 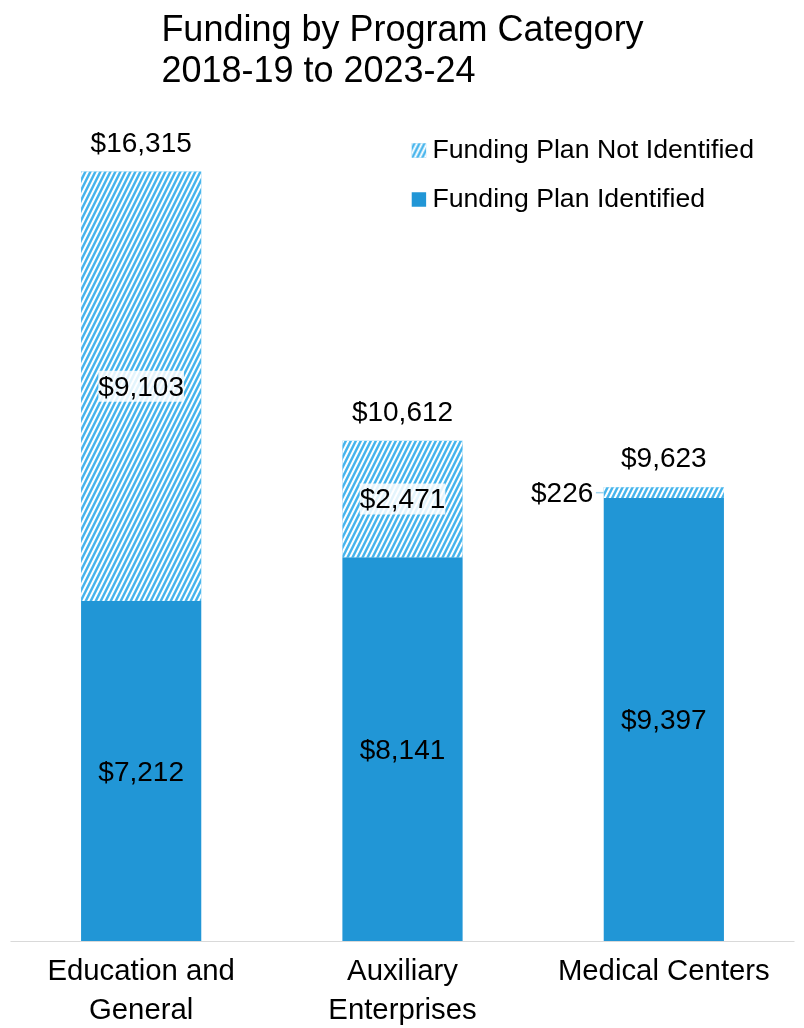 I want to click on x-tick-label: Auxiliary Enterprises, so click(x=402, y=989).